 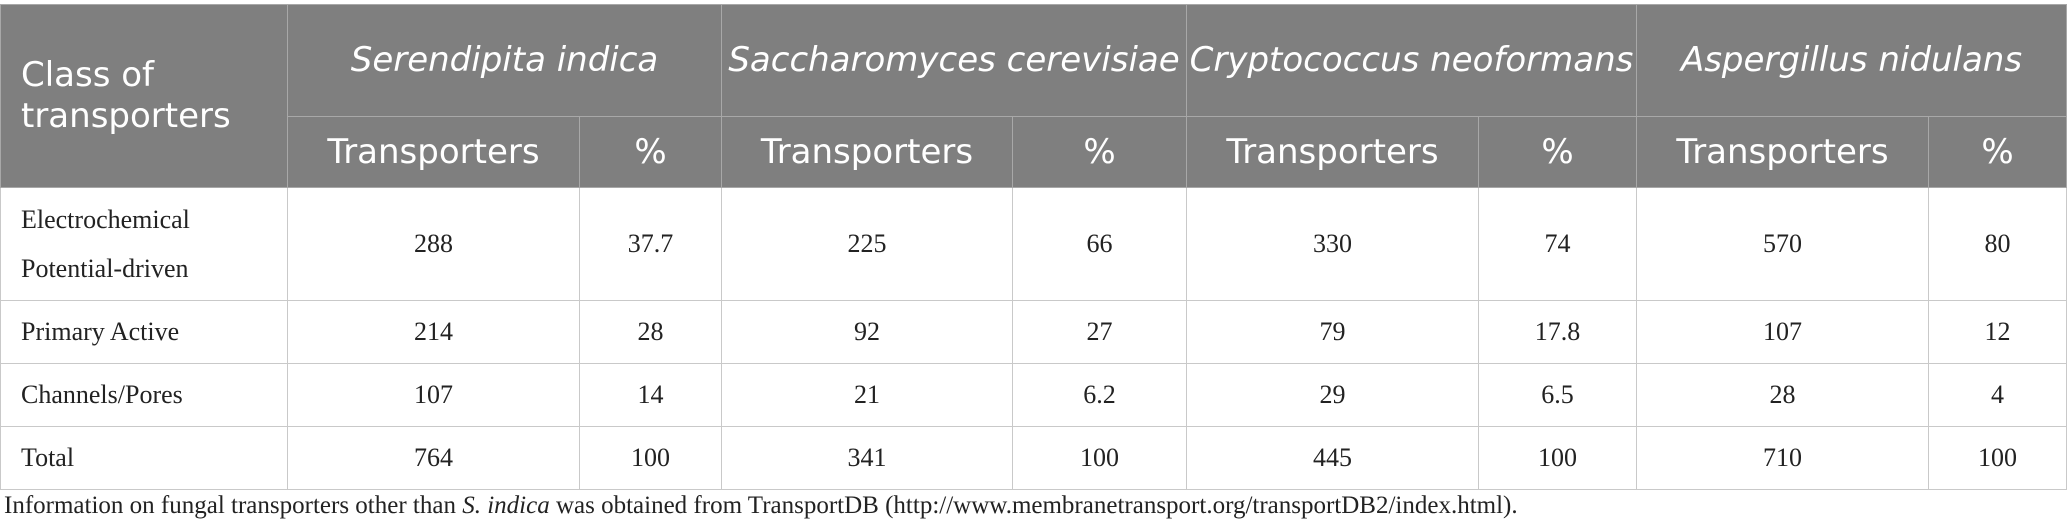 I want to click on table-row: Channels/Pores 107 14 21 6.2 29 6.5 28 4, so click(x=1033, y=395).